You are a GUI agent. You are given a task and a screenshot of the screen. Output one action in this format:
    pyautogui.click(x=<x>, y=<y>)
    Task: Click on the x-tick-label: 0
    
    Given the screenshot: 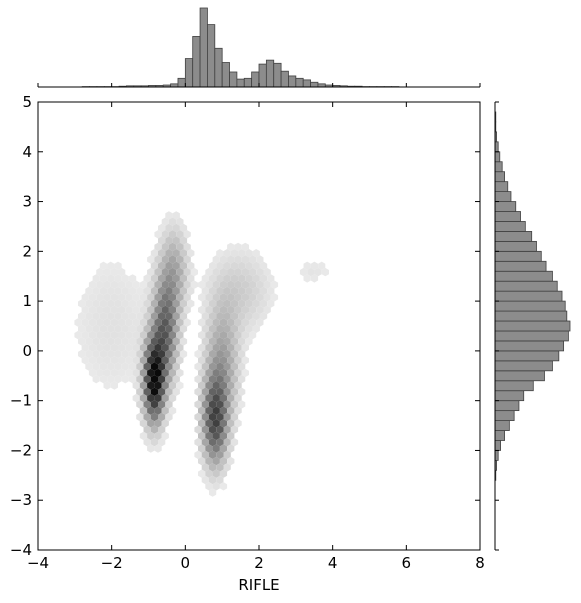 What is the action you would take?
    pyautogui.click(x=186, y=563)
    